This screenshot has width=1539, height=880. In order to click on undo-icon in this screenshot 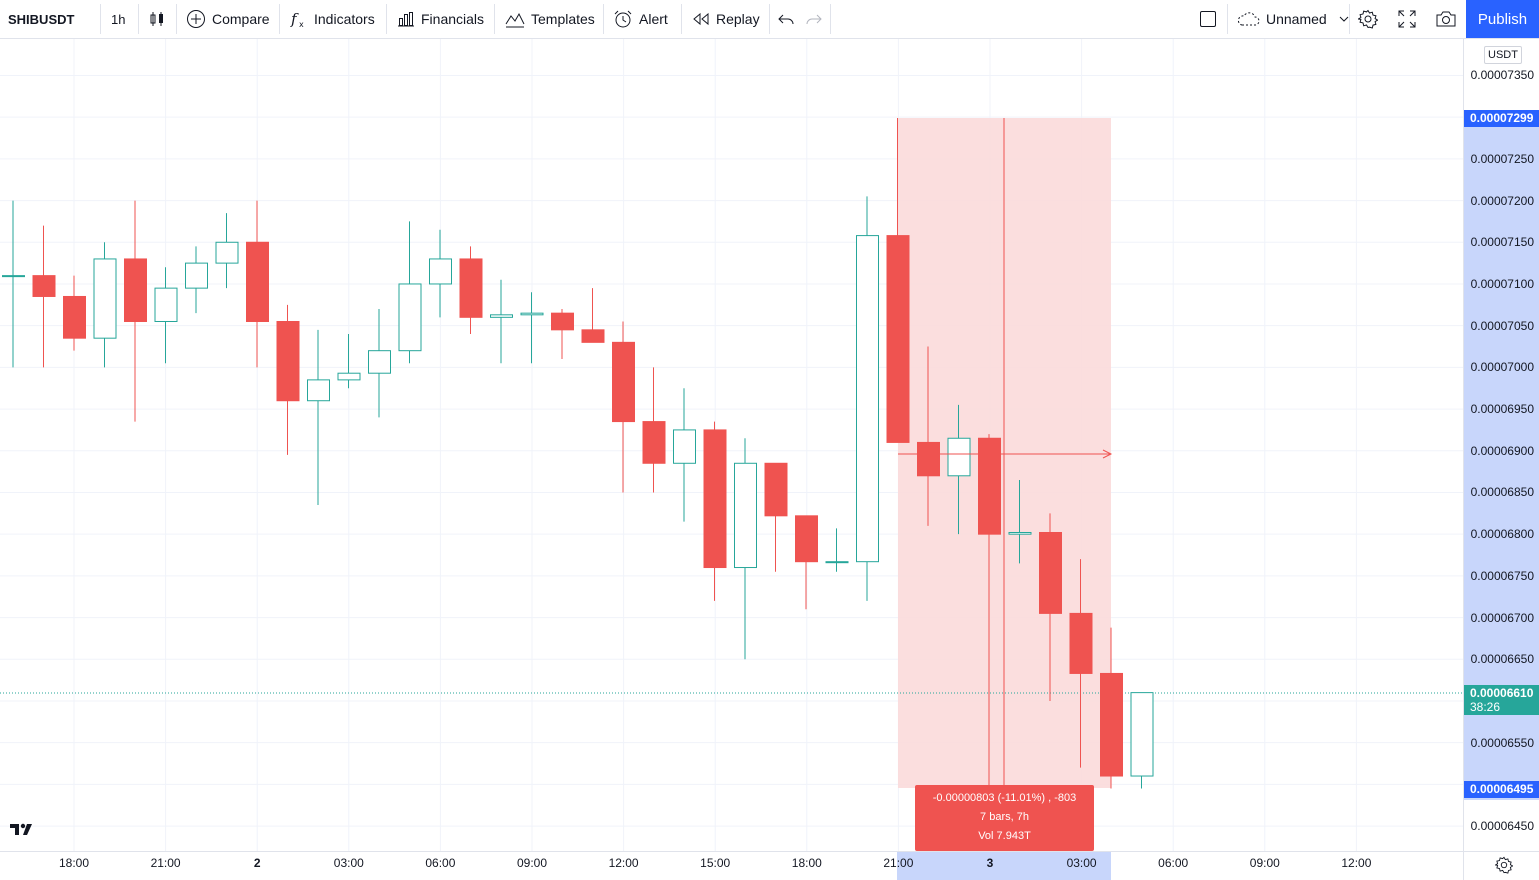, I will do `click(786, 19)`.